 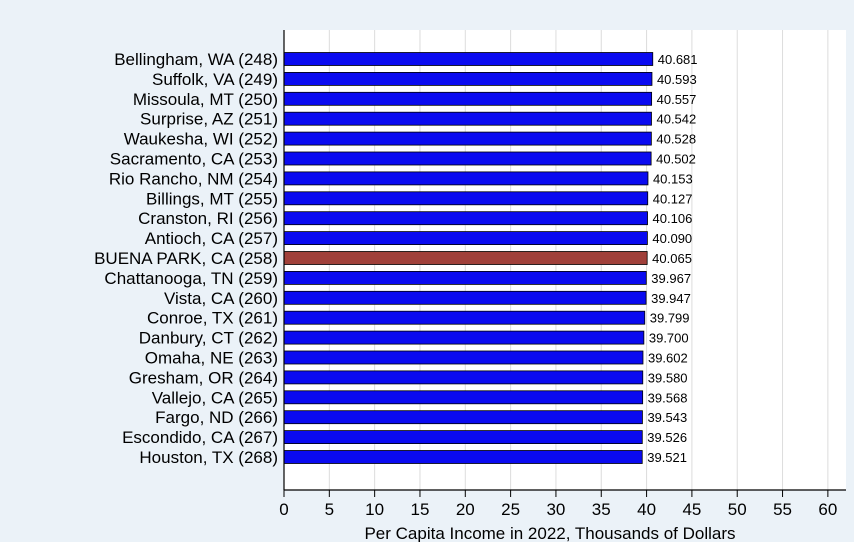 I want to click on category-label: Danbury, CT (262), so click(x=208, y=338).